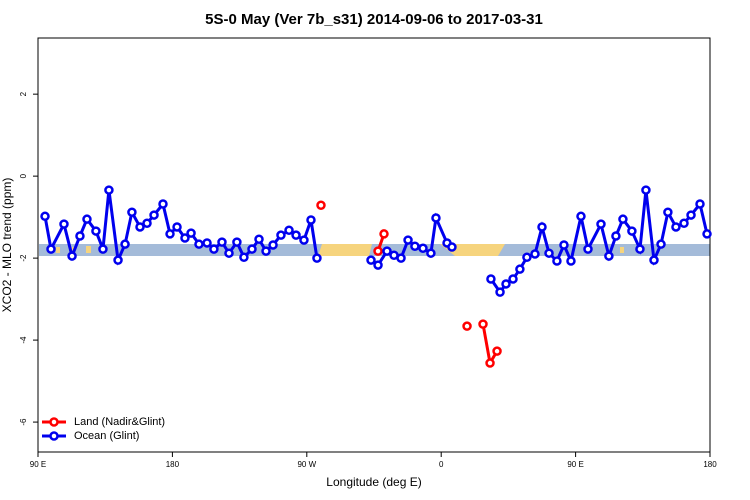 This screenshot has width=750, height=500. What do you see at coordinates (23, 258) in the screenshot?
I see `y-tick-label: -2` at bounding box center [23, 258].